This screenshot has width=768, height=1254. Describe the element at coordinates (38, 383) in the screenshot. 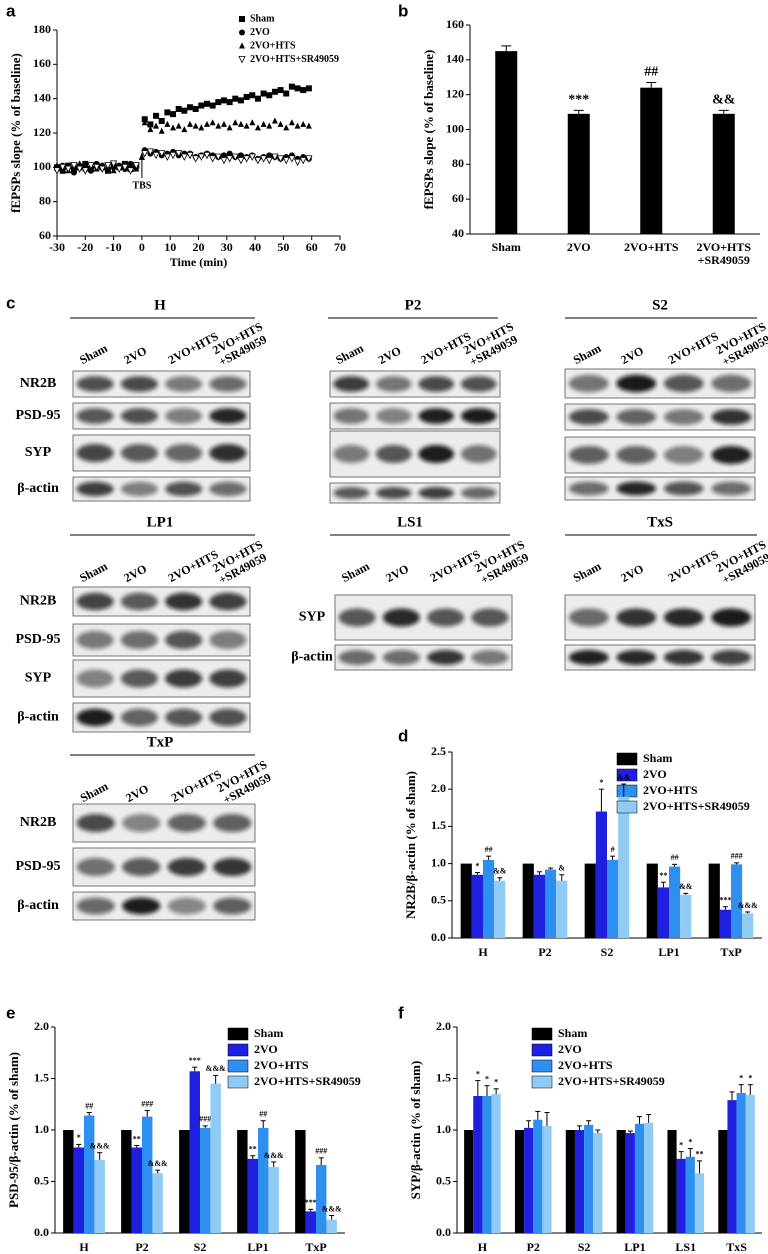

I see `row-label: NR2B` at that location.